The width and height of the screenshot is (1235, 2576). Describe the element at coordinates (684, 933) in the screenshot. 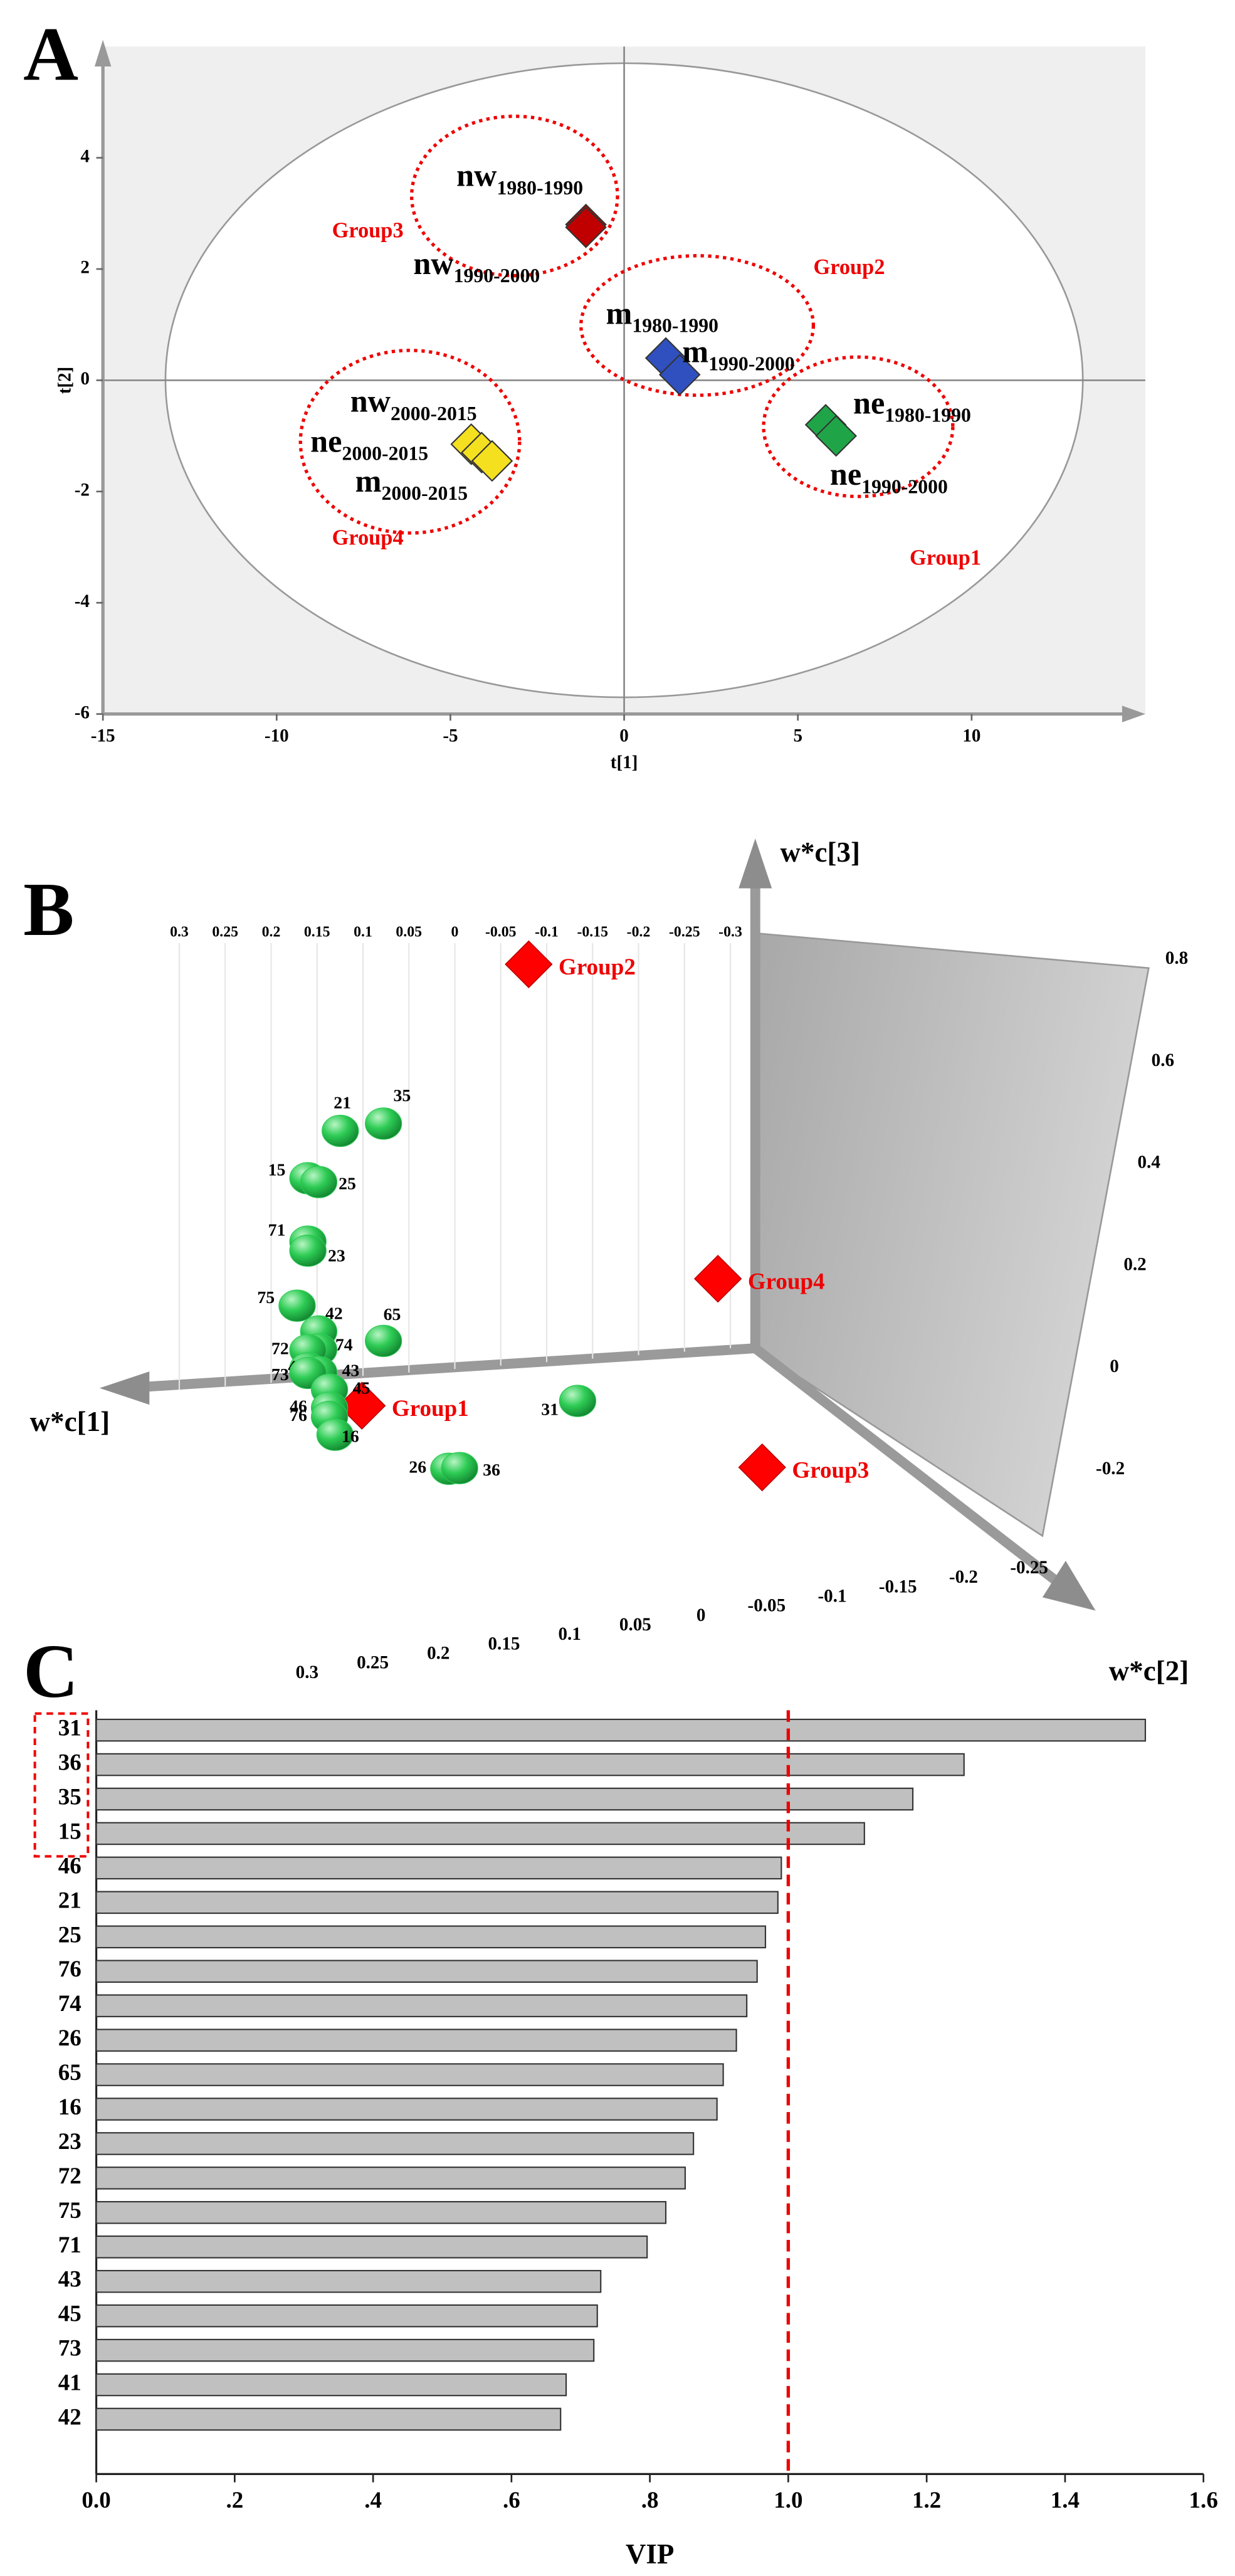

I see `x-tick-label: -0.25` at that location.